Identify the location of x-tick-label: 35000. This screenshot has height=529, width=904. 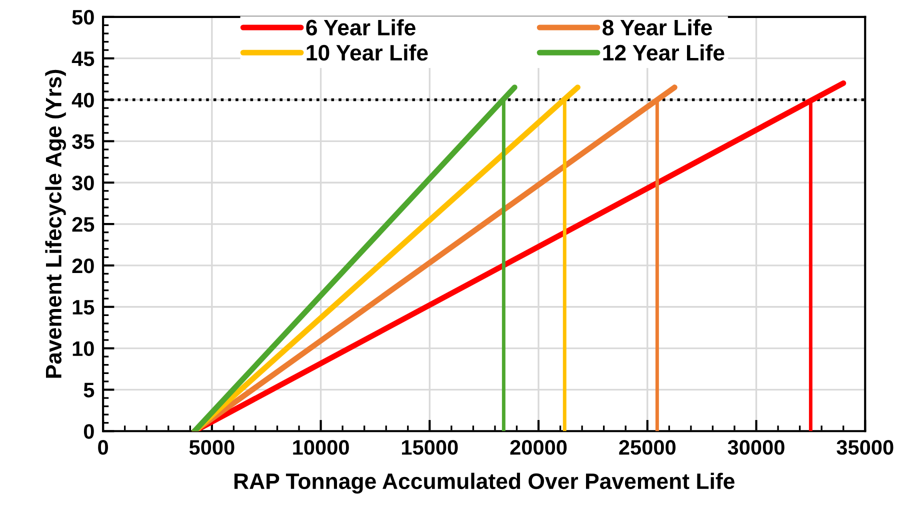
(865, 447).